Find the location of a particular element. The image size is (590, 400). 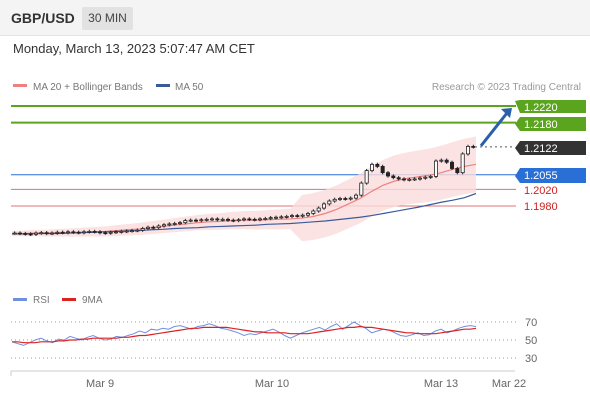

level-tag-r2 is located at coordinates (550, 106).